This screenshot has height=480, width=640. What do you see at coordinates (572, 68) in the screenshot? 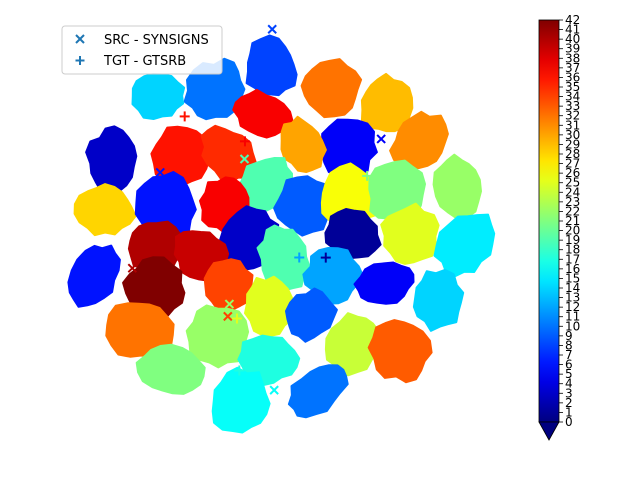
I see `colorbar-tick-label: 37` at bounding box center [572, 68].